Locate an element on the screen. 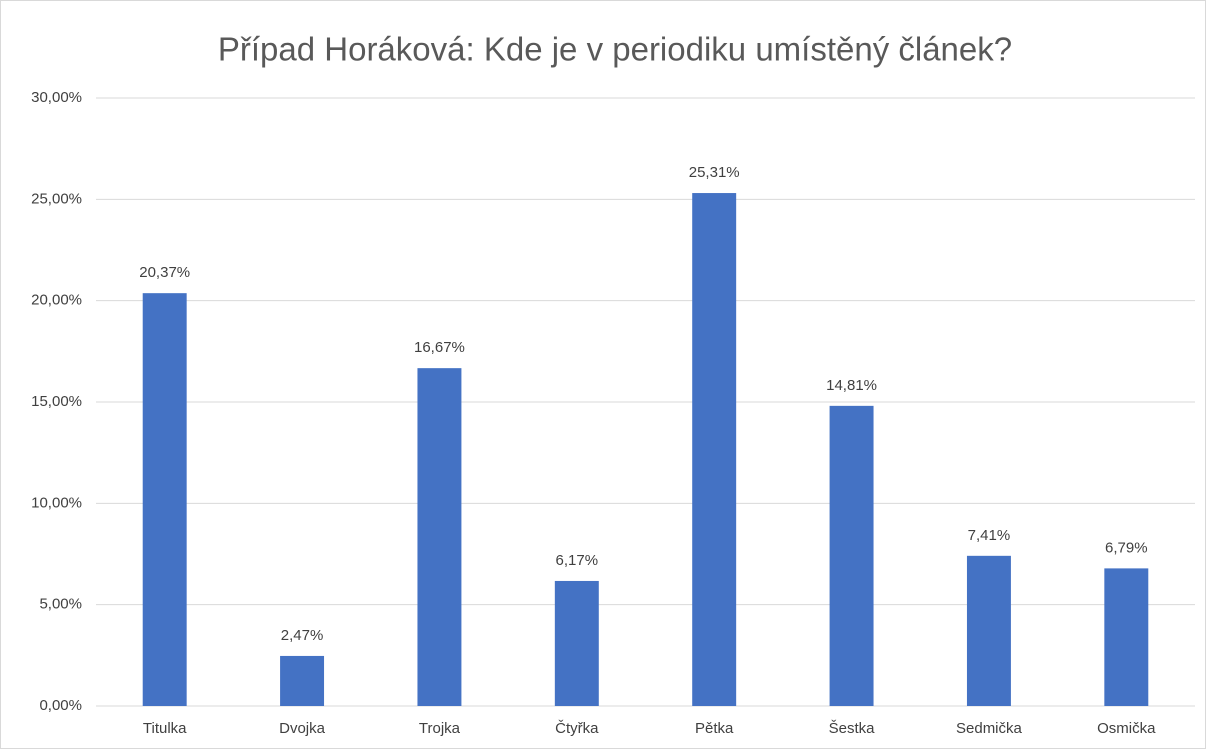 This screenshot has height=749, width=1206. data-label: 6,17% is located at coordinates (577, 560).